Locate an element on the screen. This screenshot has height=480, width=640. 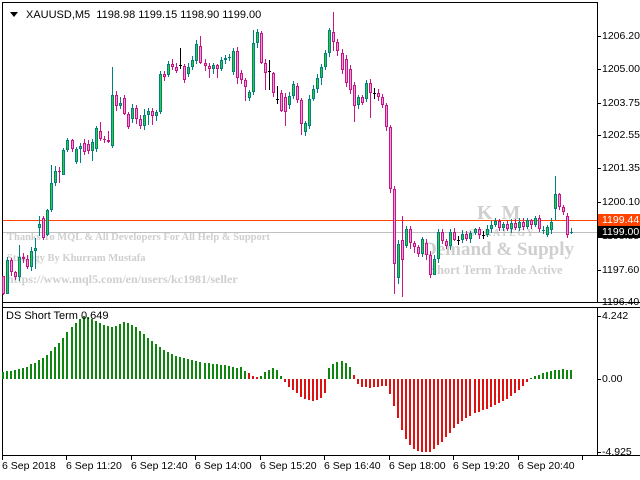
time-axis-label: 6 Sep 2018 is located at coordinates (29, 466).